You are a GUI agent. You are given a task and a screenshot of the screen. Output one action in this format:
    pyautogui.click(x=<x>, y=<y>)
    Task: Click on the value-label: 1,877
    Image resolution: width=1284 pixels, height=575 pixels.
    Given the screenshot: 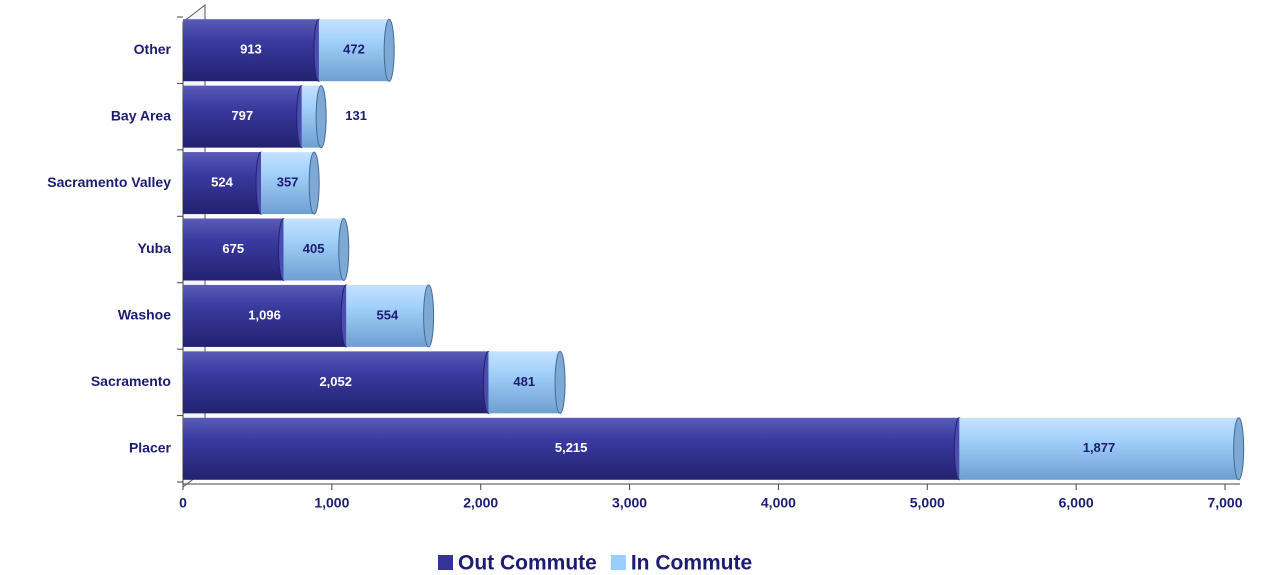 What is the action you would take?
    pyautogui.click(x=1099, y=447)
    